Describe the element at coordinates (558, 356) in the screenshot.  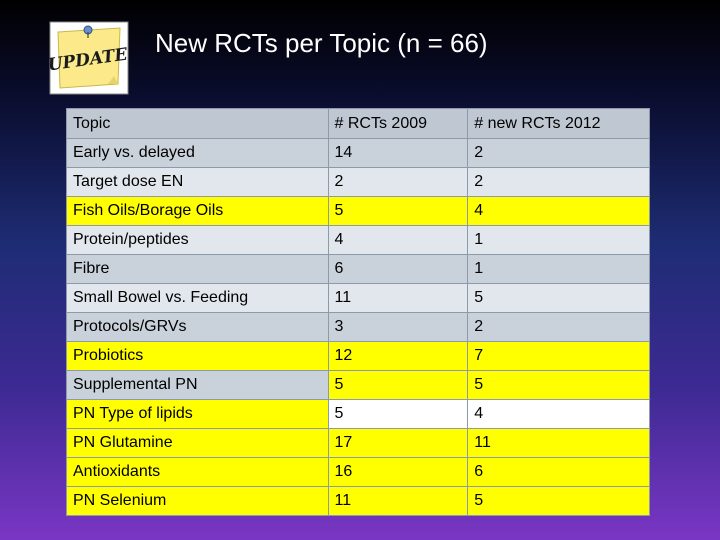
I see `cell-new-rcts-2012: 7` at that location.